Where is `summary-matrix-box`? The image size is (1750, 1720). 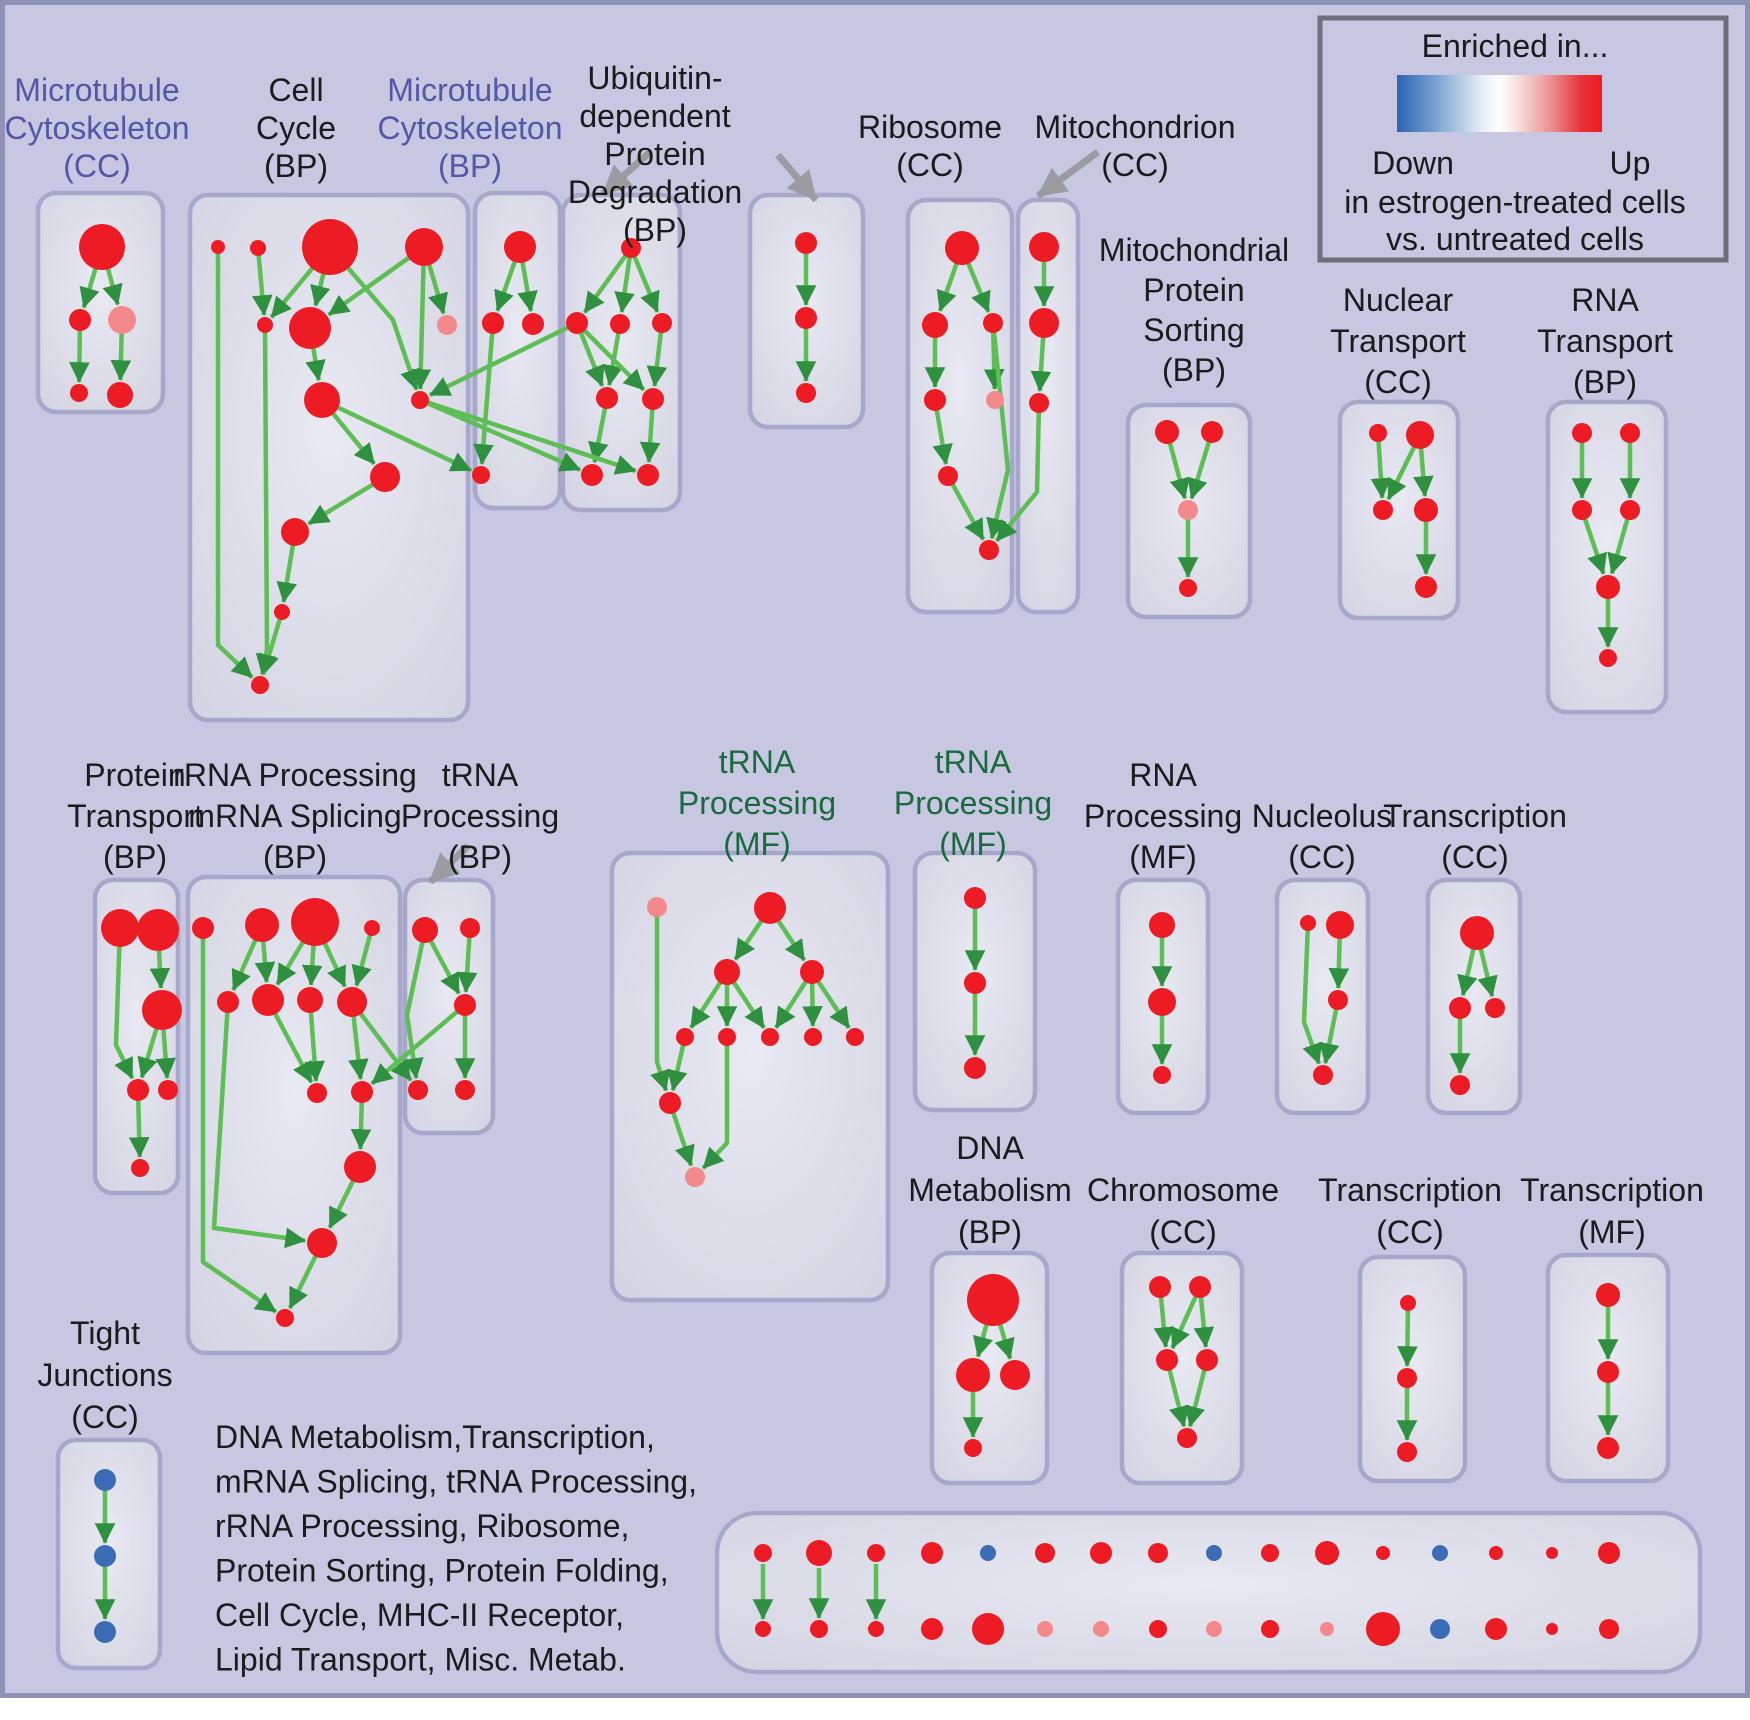 summary-matrix-box is located at coordinates (1208, 1592).